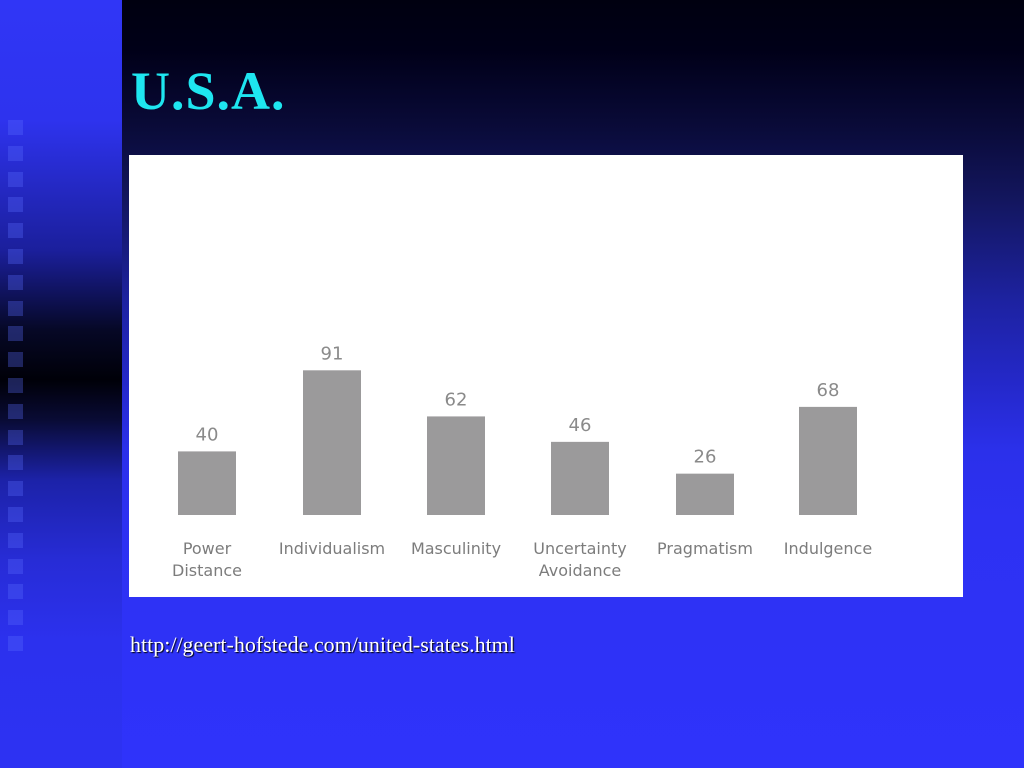 Image resolution: width=1024 pixels, height=768 pixels. I want to click on decorative-squares, so click(18, 391).